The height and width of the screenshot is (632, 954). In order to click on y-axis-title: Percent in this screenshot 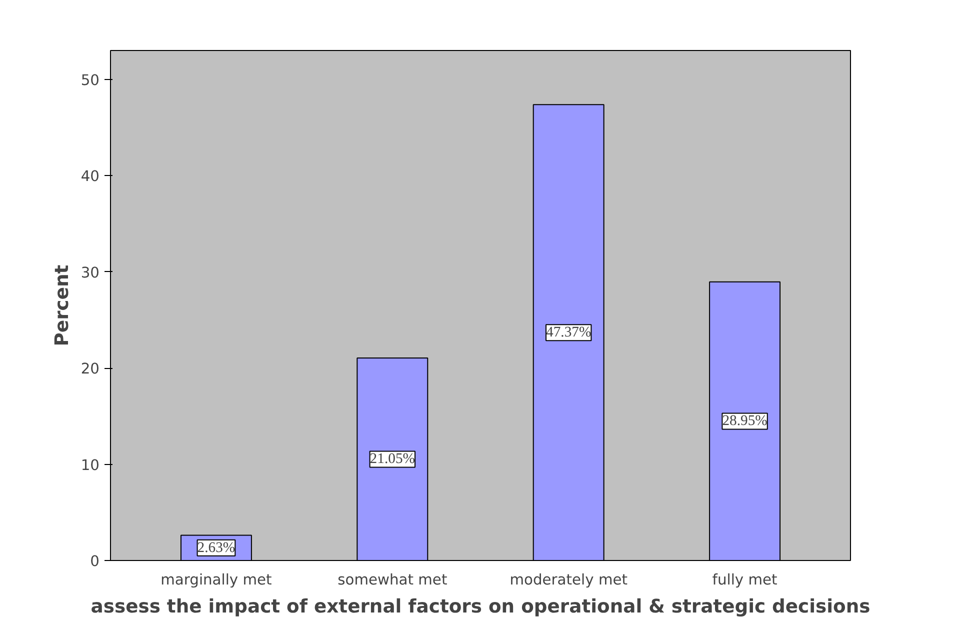, I will do `click(62, 305)`.